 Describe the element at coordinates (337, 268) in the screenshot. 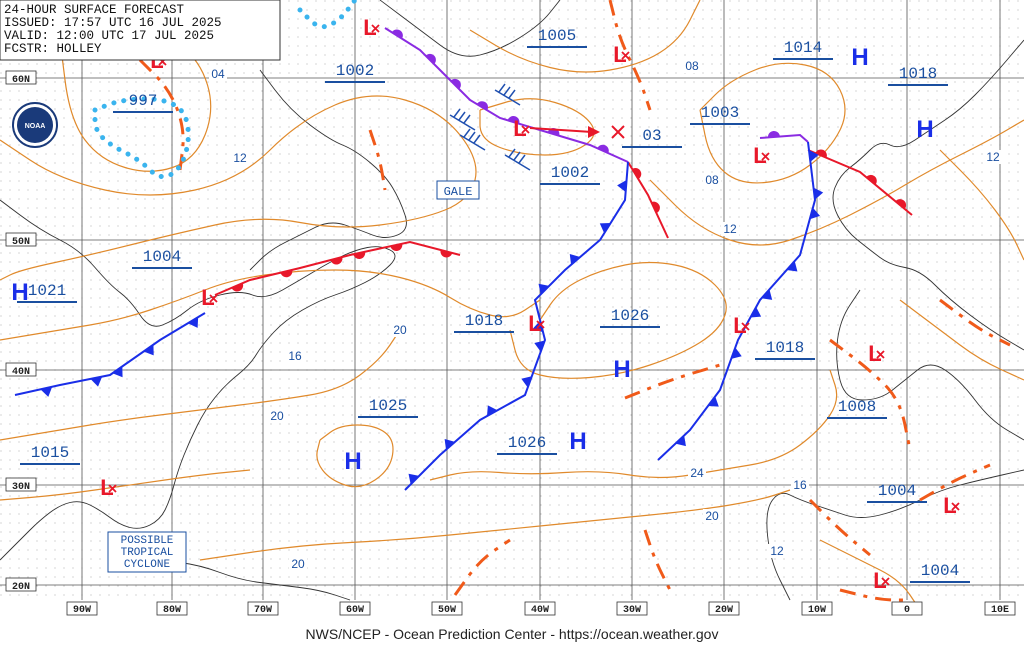

I see `warm-front` at that location.